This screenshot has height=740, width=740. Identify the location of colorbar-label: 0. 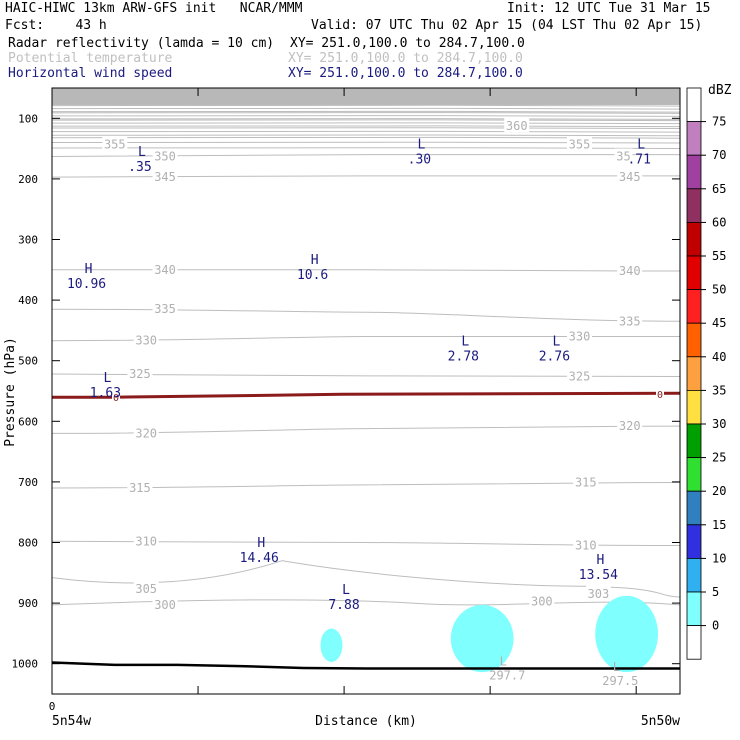
(715, 626).